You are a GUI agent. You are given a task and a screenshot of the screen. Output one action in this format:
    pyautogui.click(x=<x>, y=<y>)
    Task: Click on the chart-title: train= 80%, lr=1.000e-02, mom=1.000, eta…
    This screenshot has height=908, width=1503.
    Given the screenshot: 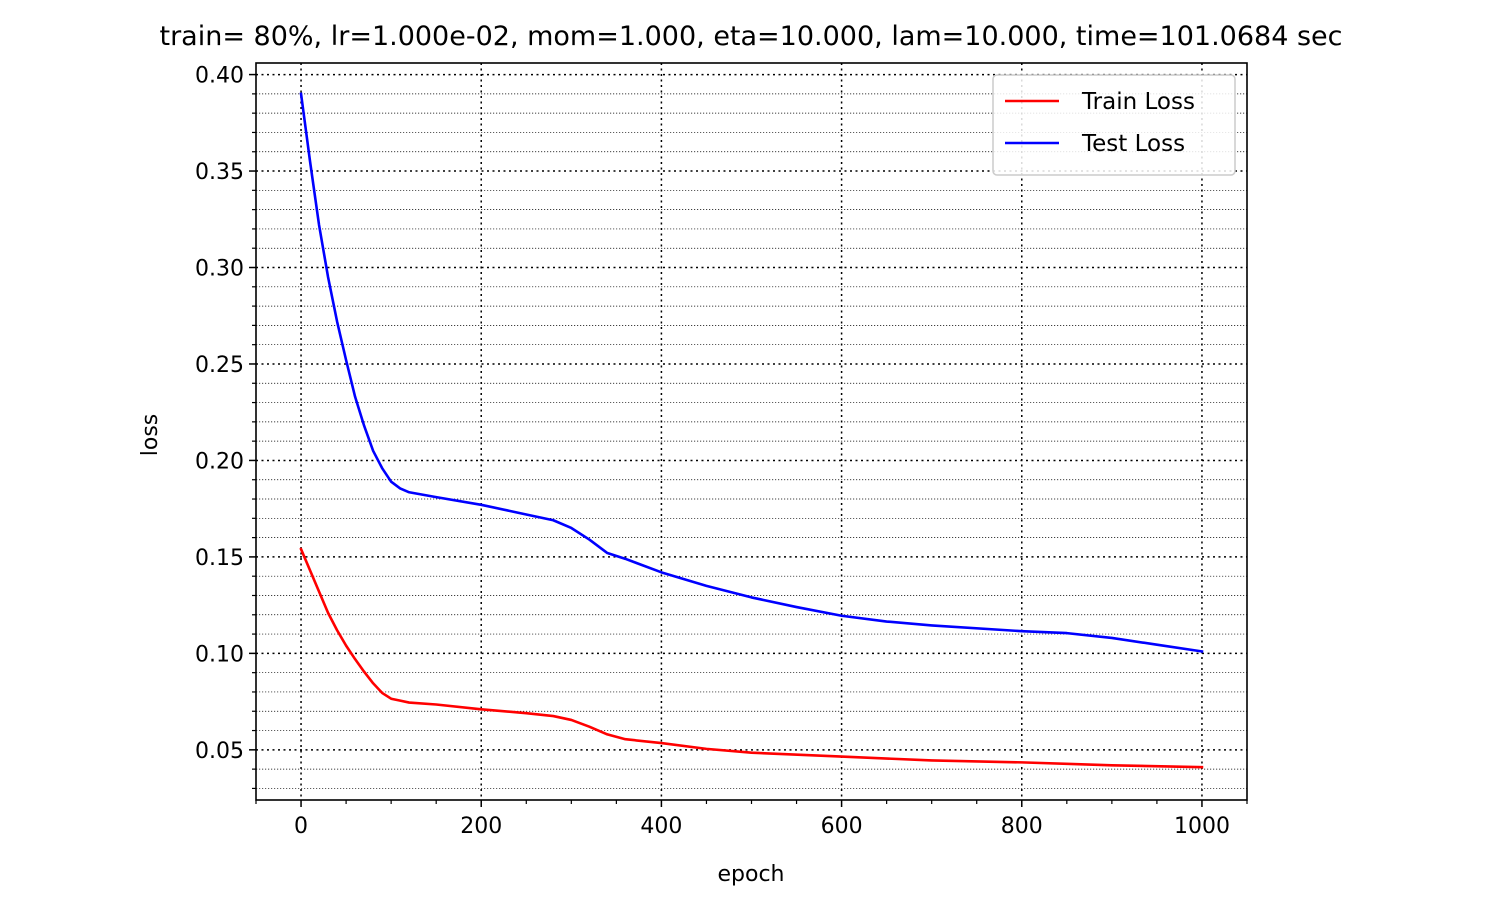 What is the action you would take?
    pyautogui.click(x=750, y=36)
    